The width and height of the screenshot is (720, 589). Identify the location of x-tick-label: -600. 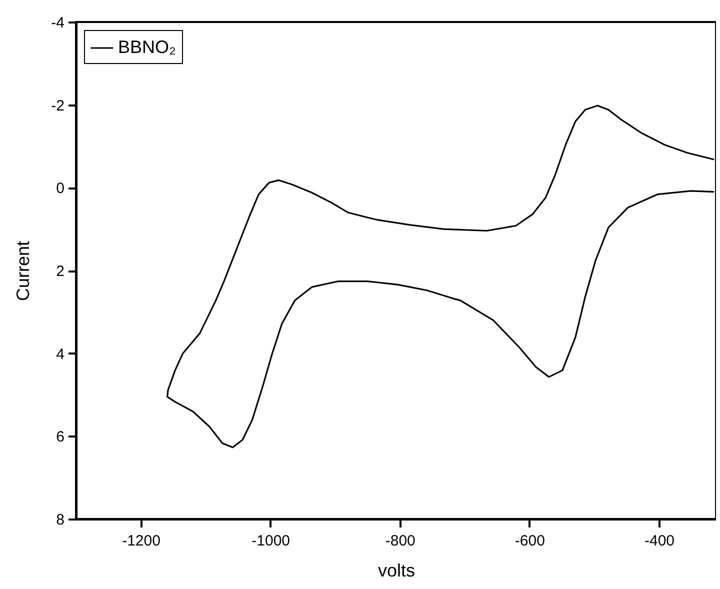
(529, 541).